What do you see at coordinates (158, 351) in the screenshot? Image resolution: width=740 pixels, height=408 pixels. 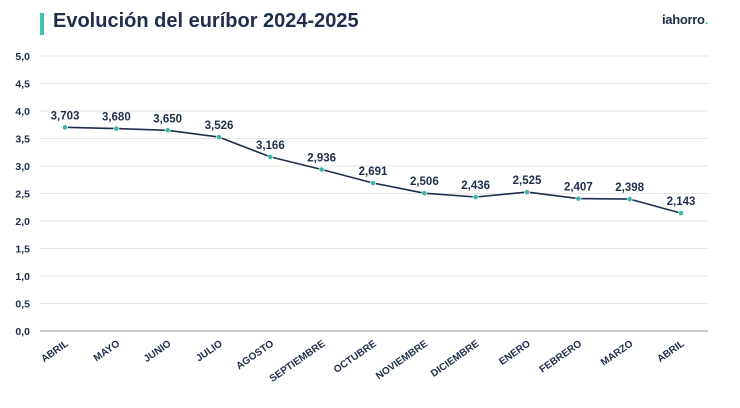 I see `x-tick-label: JUNIO` at bounding box center [158, 351].